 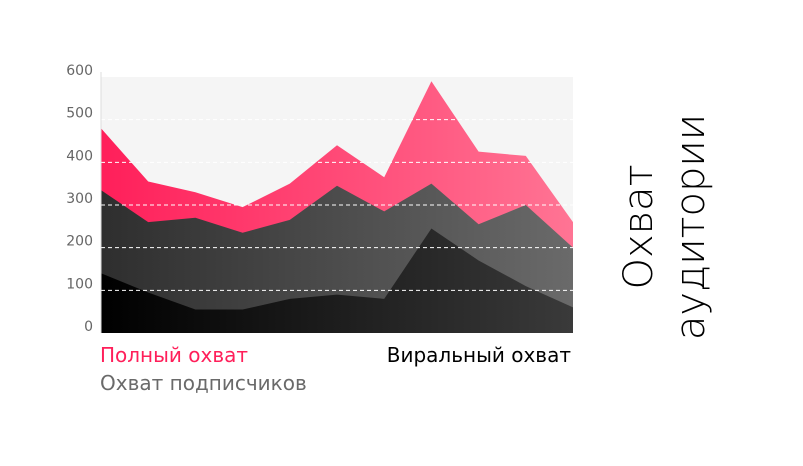 What do you see at coordinates (665, 227) in the screenshot?
I see `chart-title: Охват аудитории` at bounding box center [665, 227].